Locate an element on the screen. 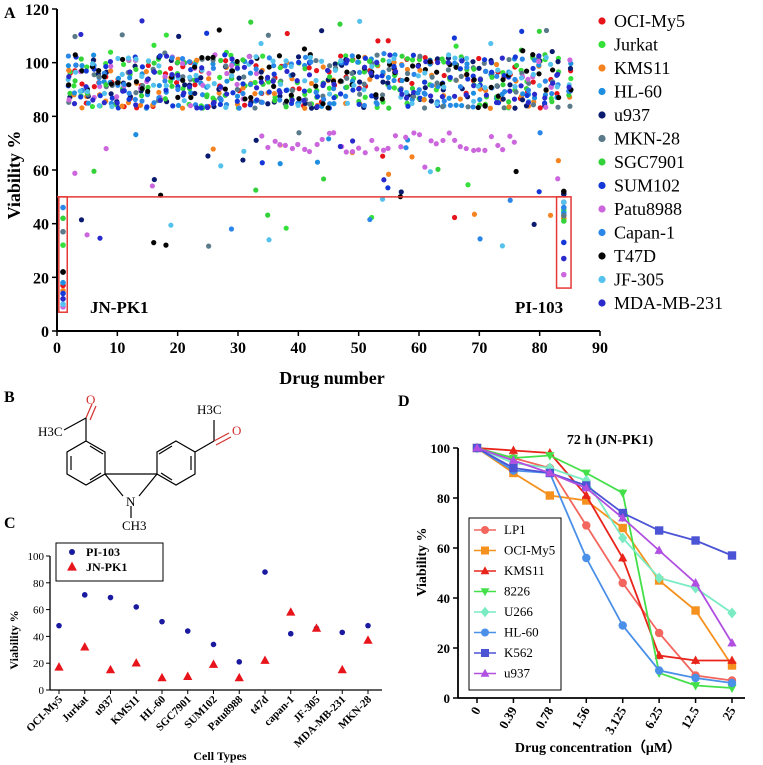  legend-label: 8226 is located at coordinates (517, 591).